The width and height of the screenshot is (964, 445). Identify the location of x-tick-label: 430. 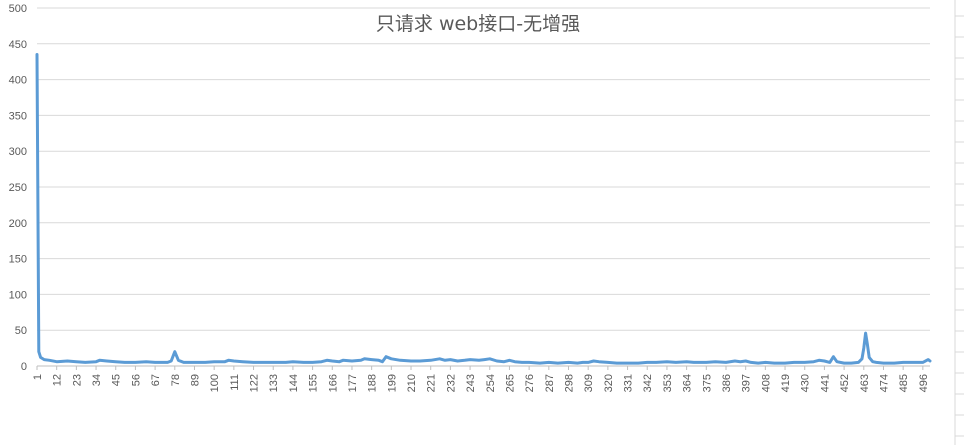
(806, 383).